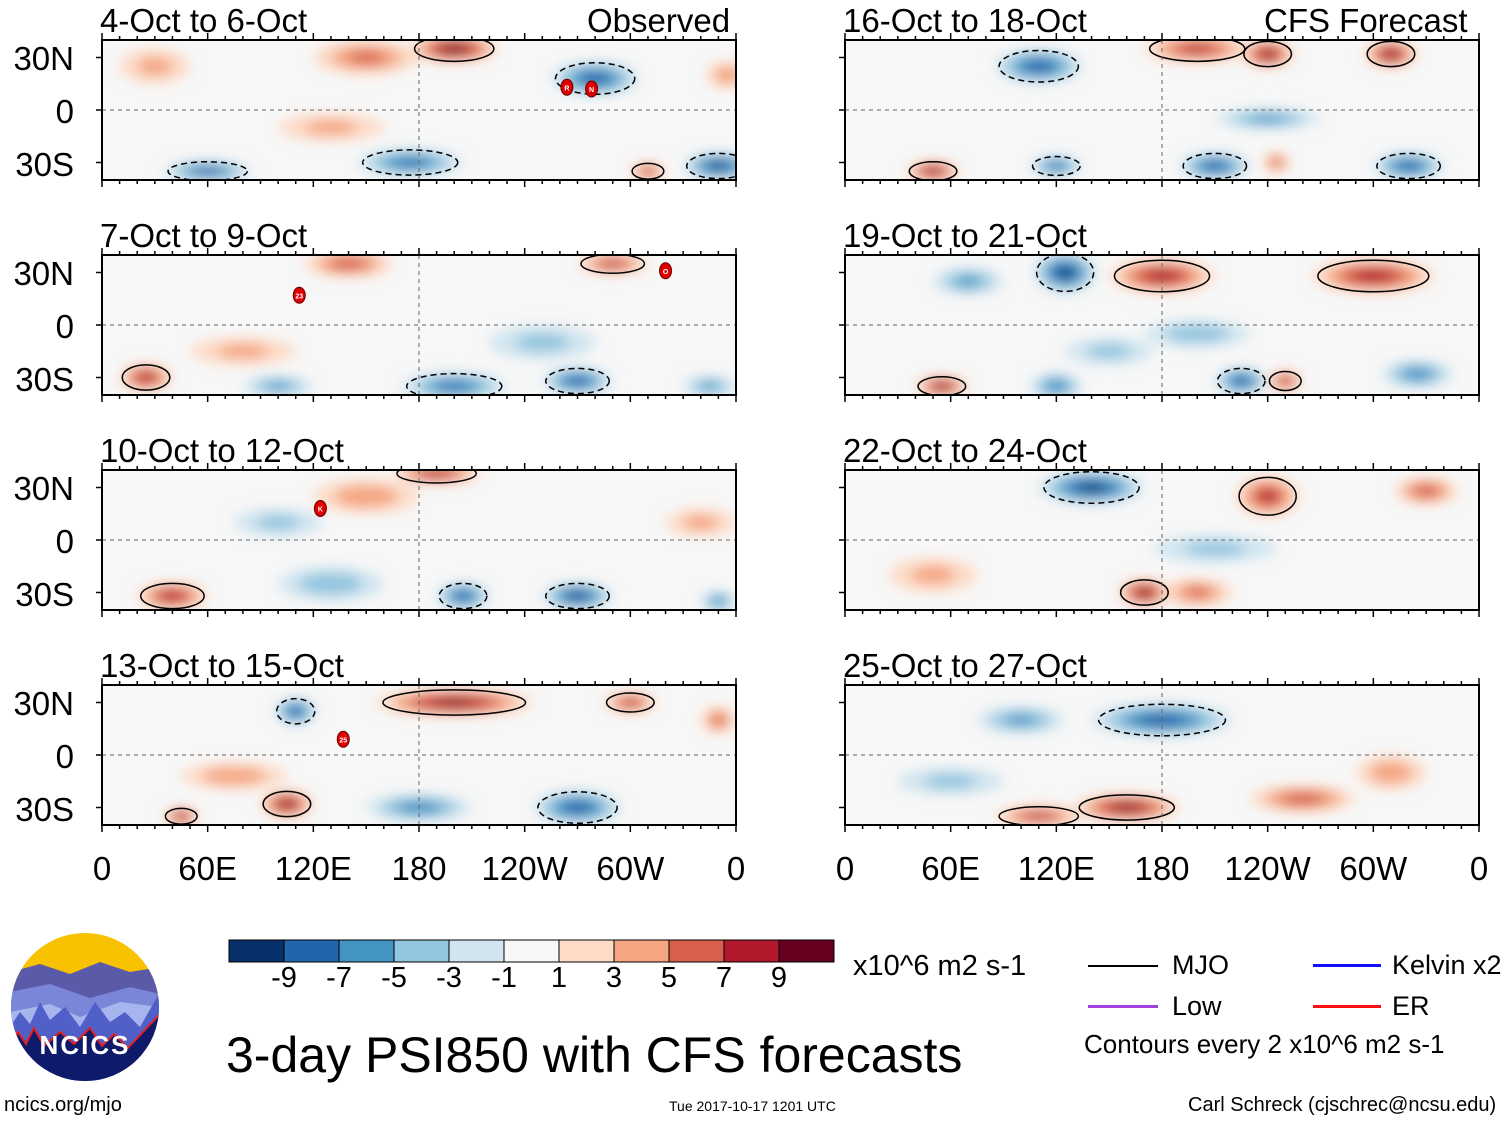  Describe the element at coordinates (752, 1106) in the screenshot. I see `timestamp: Tue 2017-10-17 1201 UTC` at that location.